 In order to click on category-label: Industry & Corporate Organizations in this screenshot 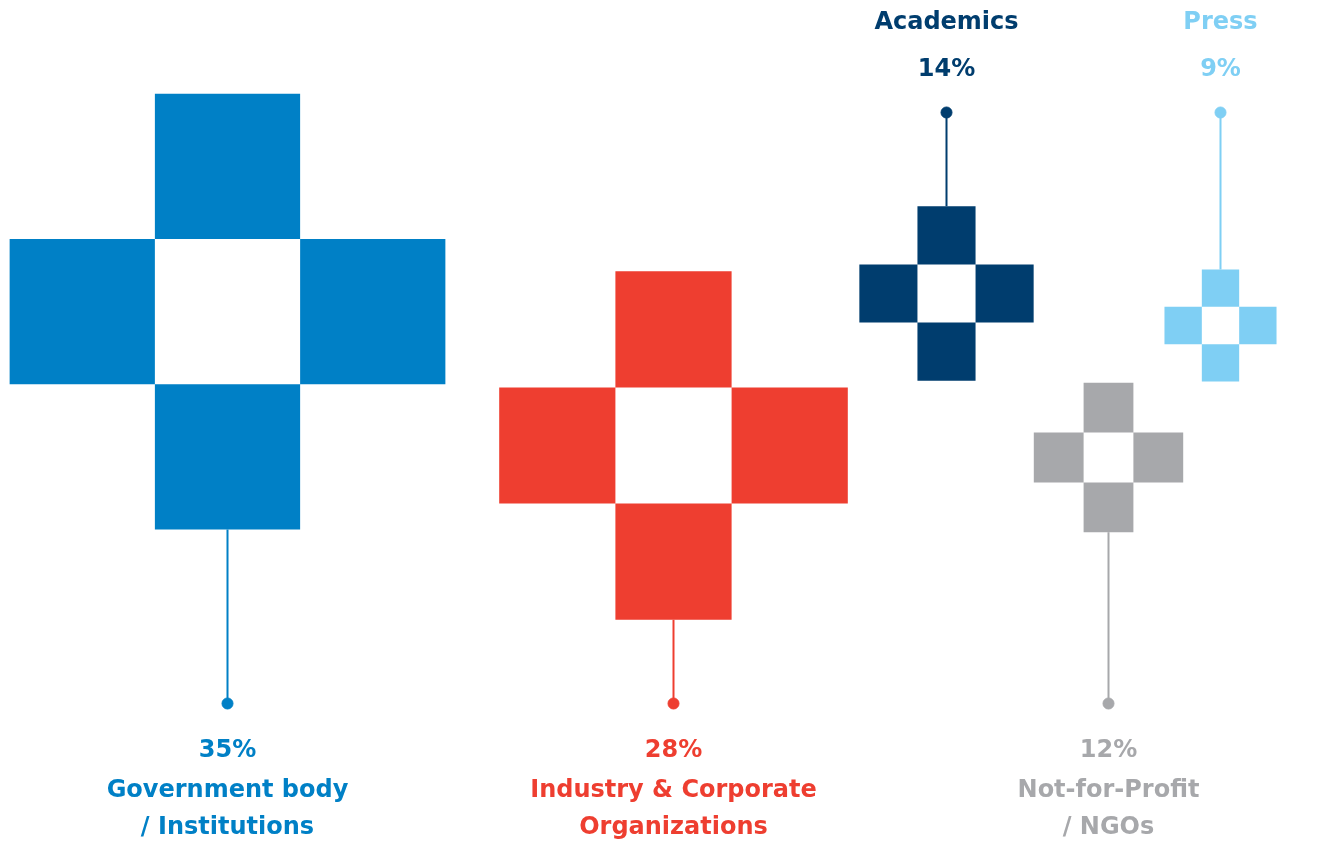, I will do `click(673, 807)`.